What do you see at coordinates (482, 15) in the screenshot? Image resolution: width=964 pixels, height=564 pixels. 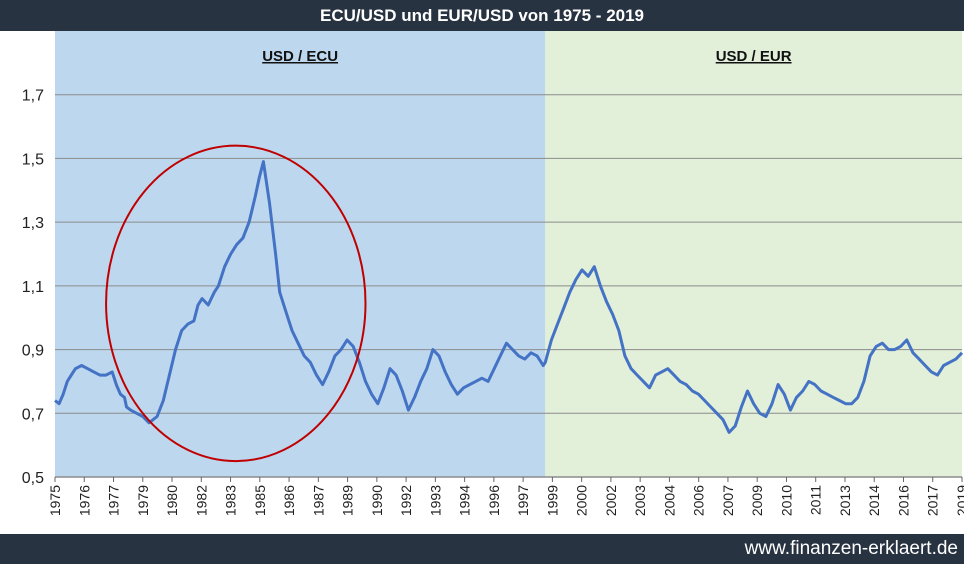 I see `chart-title: ECU/USD und EUR/USD von 1975 - 2019` at bounding box center [482, 15].